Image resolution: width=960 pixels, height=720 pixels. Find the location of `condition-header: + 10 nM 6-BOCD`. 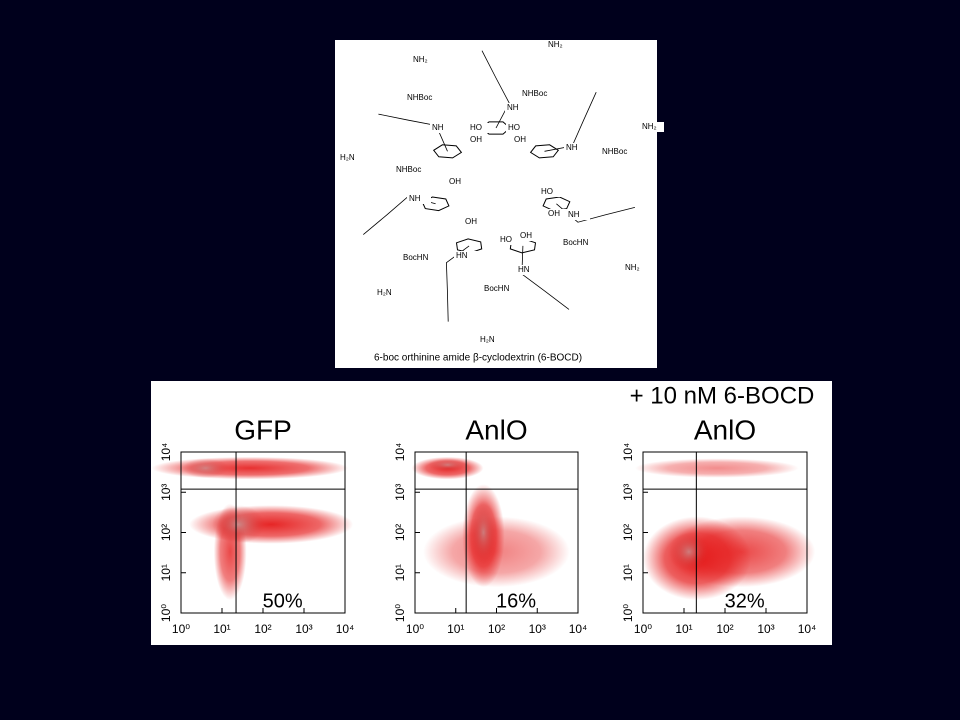

condition-header: + 10 nM 6-BOCD is located at coordinates (722, 395).